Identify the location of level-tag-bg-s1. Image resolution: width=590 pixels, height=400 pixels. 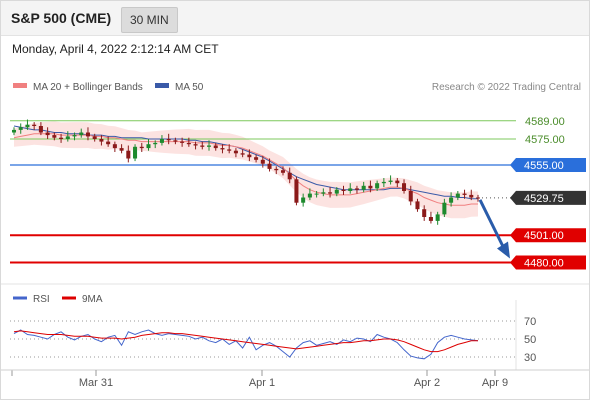
(548, 235).